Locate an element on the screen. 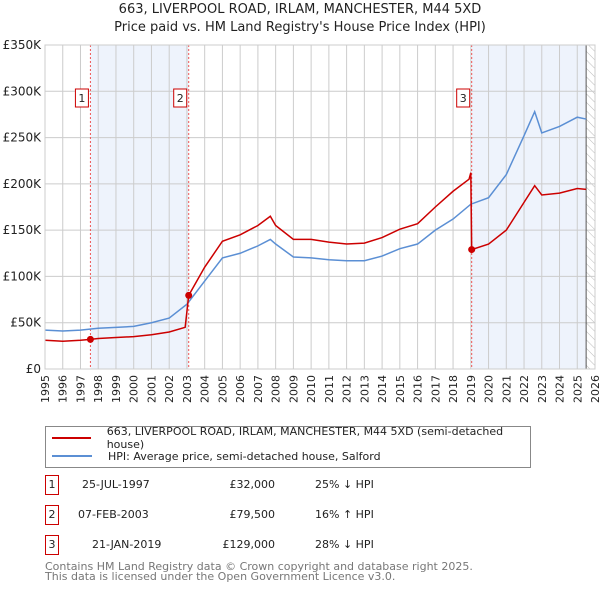 This screenshot has width=600, height=590. sale-marker-badge: 3 is located at coordinates (52, 545).